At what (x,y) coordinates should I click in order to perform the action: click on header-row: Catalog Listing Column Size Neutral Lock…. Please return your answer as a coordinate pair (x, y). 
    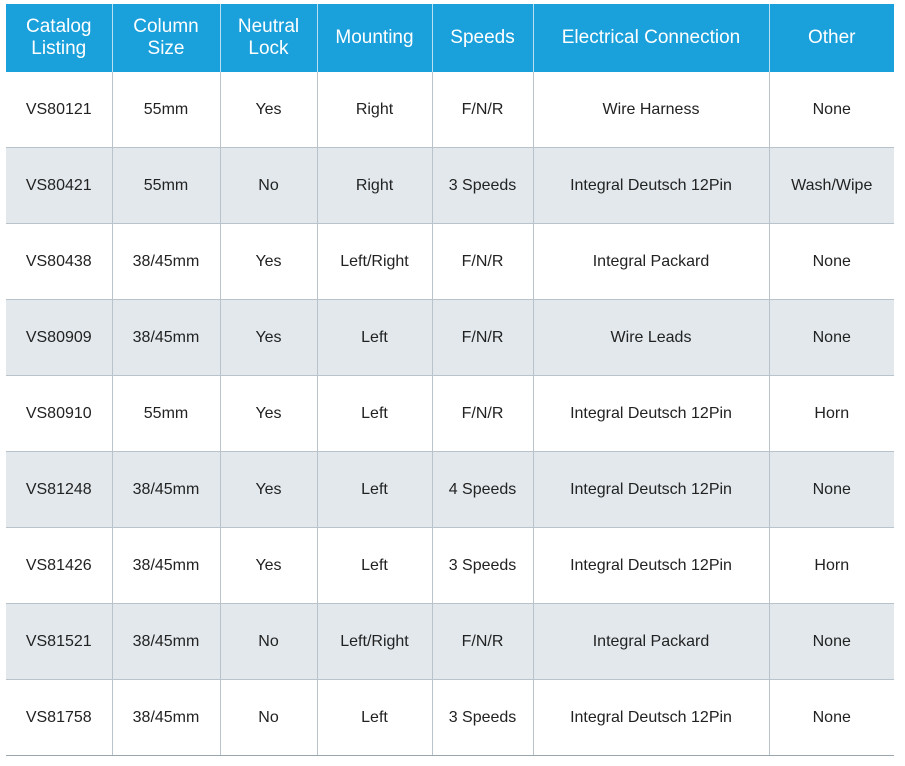
    Looking at the image, I should click on (450, 38).